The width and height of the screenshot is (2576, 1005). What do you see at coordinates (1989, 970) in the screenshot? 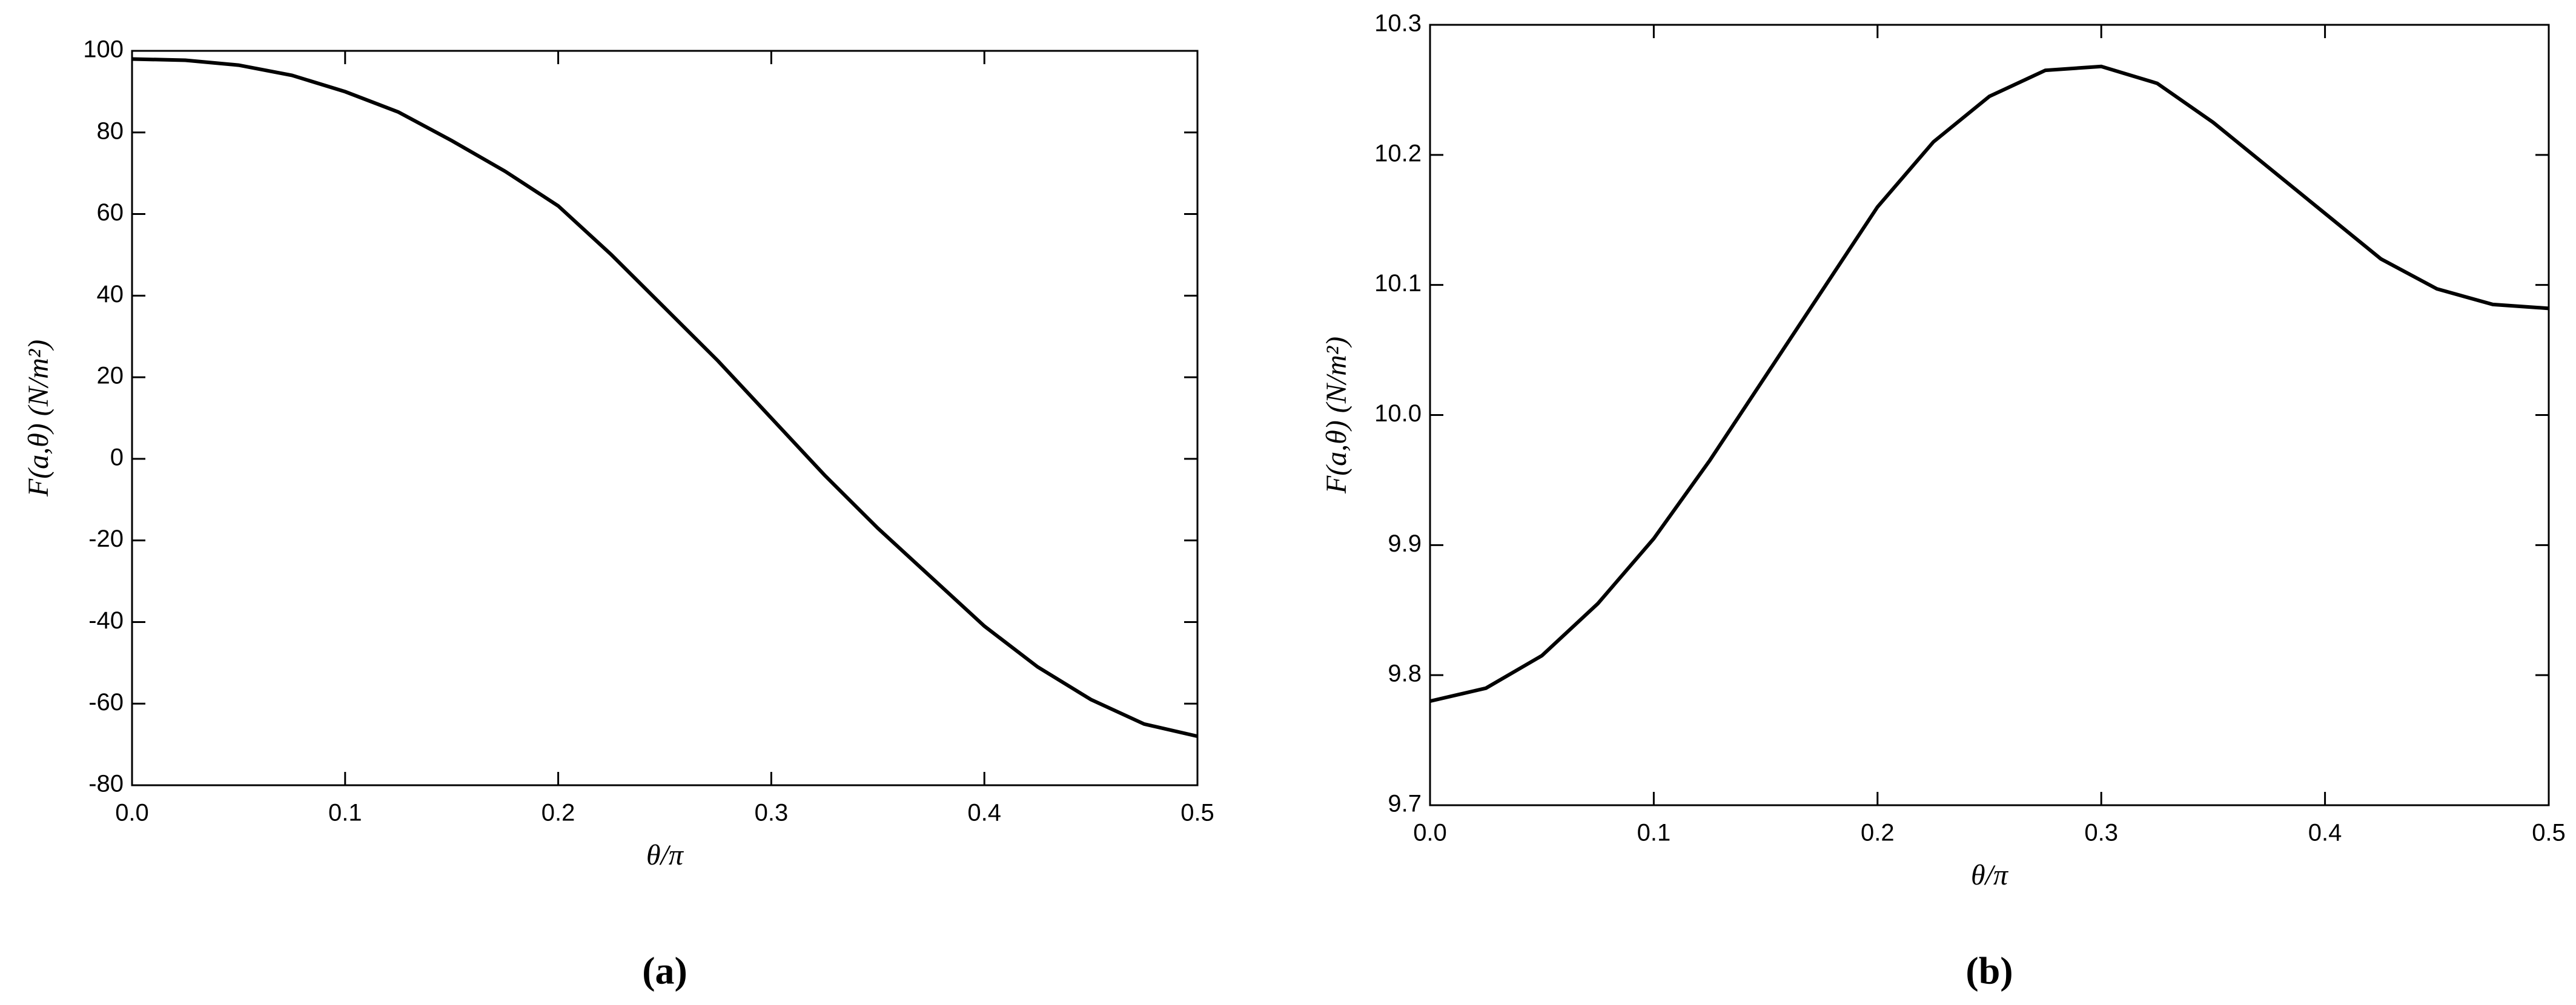
I see `caption: (b)` at bounding box center [1989, 970].